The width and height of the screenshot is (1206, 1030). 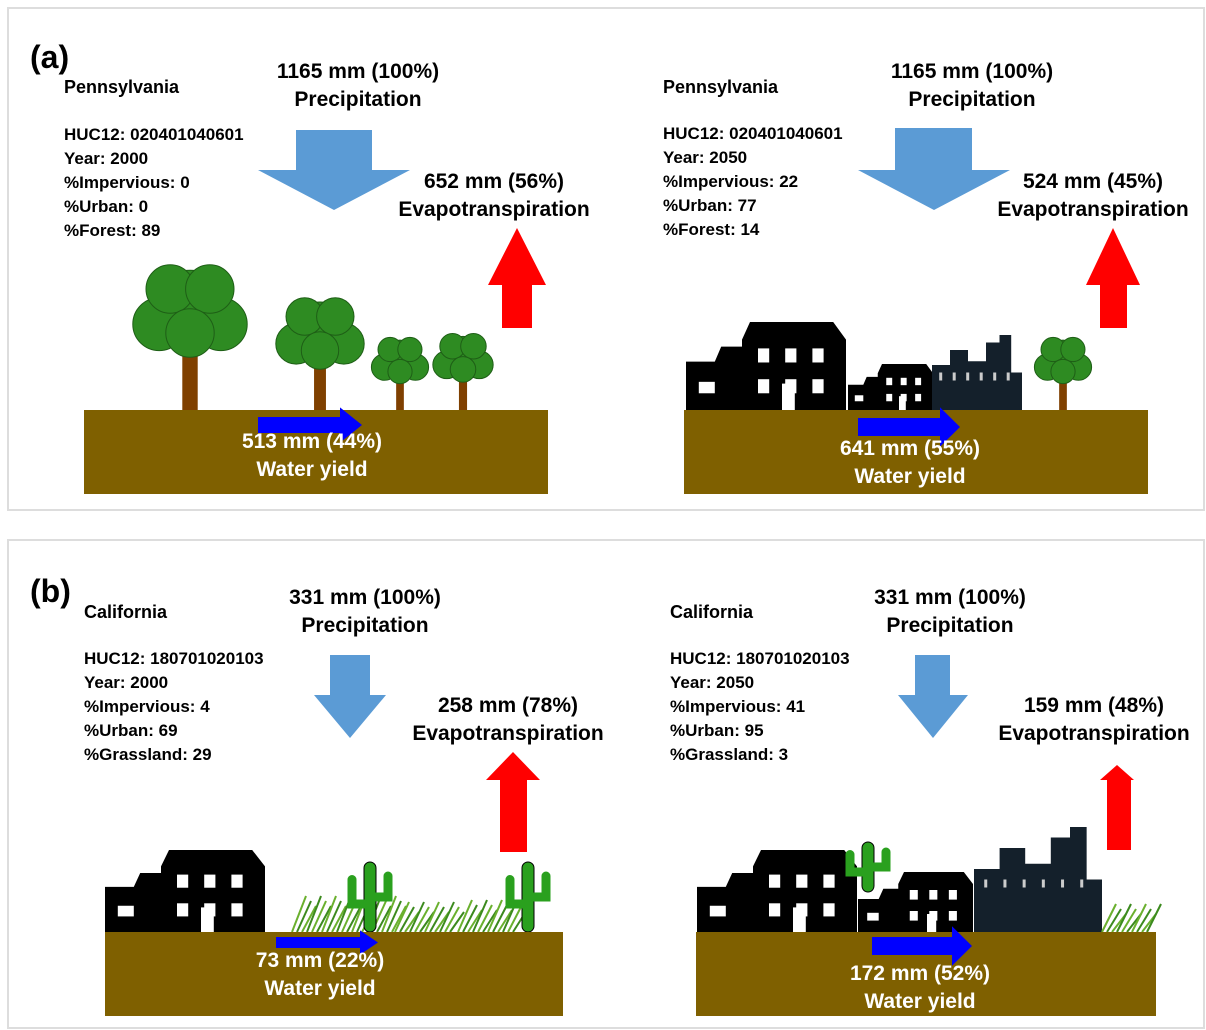 I want to click on water-yield-amount: 172 mm (52%), so click(x=920, y=973).